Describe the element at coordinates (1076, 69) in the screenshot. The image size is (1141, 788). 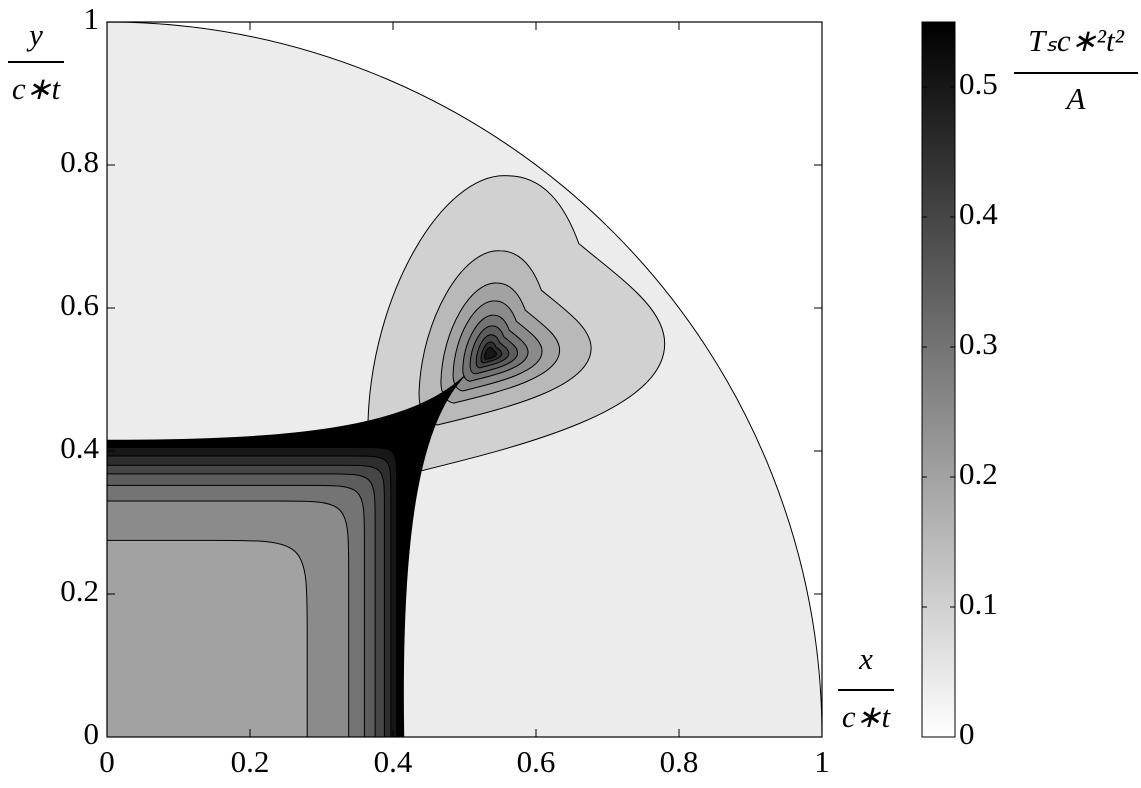
I see `colorbar-label: Tₛc∗²t² A` at that location.